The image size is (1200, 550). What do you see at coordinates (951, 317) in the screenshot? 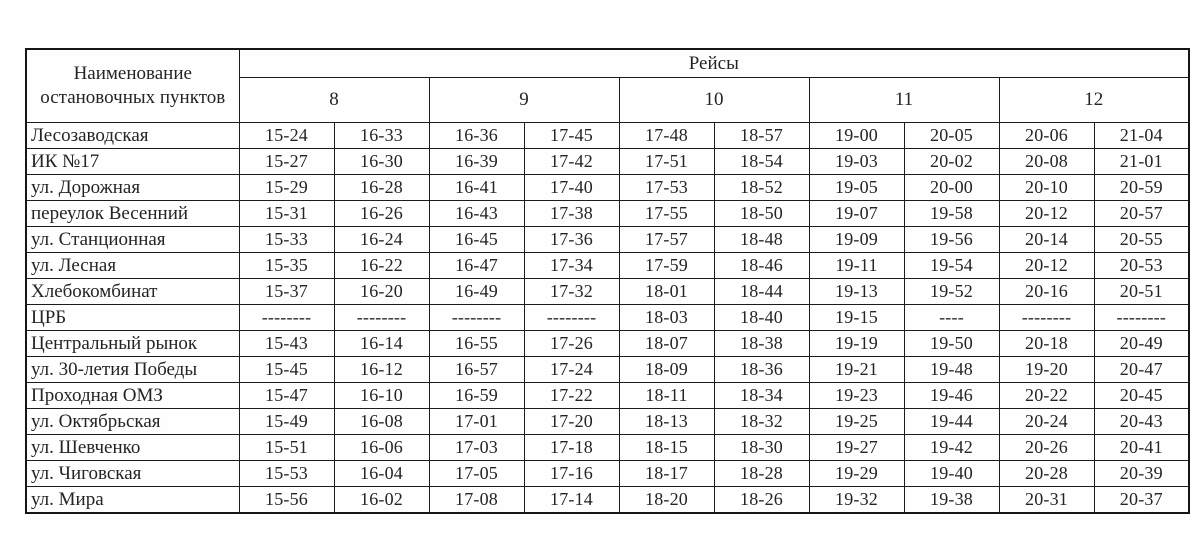
I see `time-cell: ----` at bounding box center [951, 317].